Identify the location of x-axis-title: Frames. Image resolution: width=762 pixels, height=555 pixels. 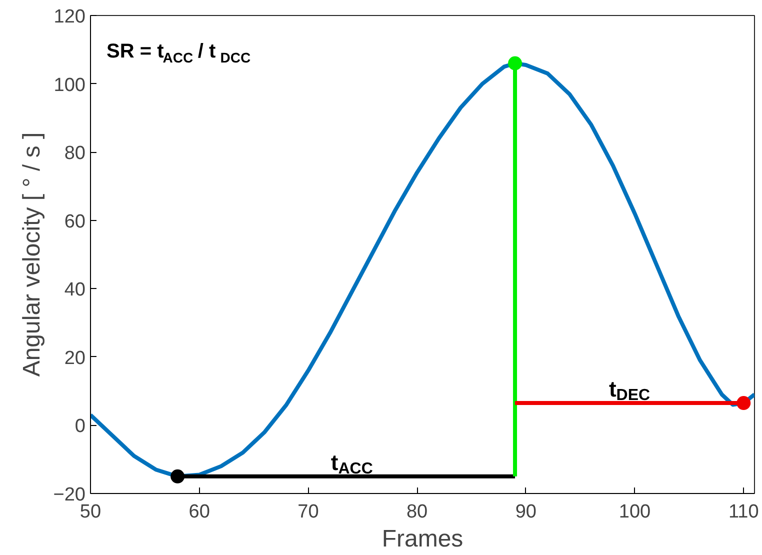
(423, 539).